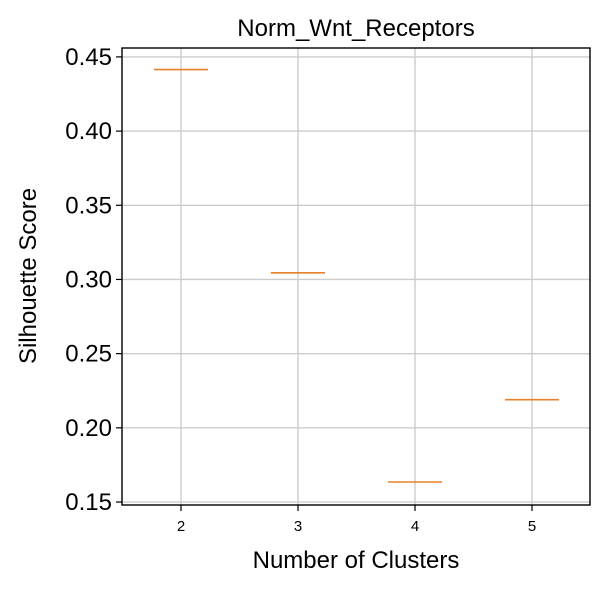 The width and height of the screenshot is (605, 590). I want to click on y-tick-label: 0.45, so click(88, 57).